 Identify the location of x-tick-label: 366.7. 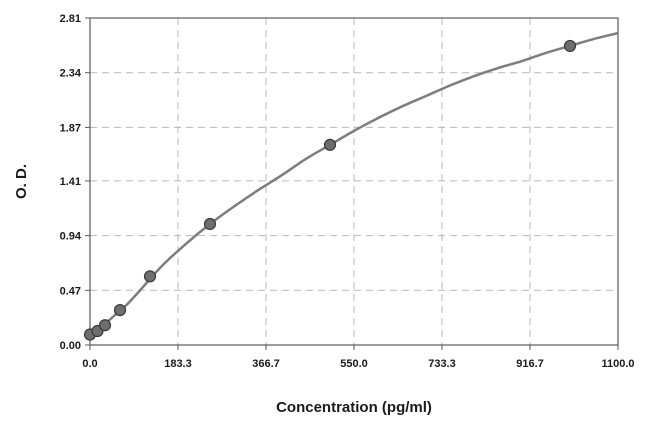
(266, 364).